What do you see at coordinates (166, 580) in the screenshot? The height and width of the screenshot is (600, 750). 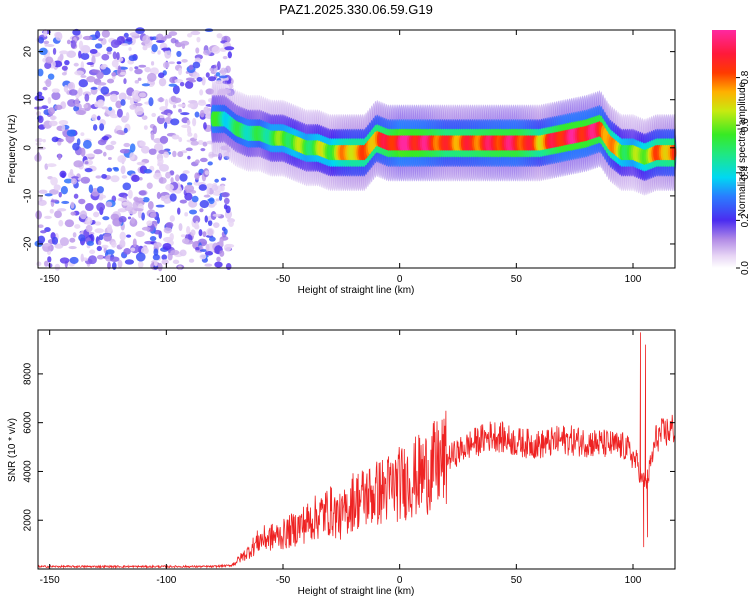 I see `x-tick-label: -100` at bounding box center [166, 580].